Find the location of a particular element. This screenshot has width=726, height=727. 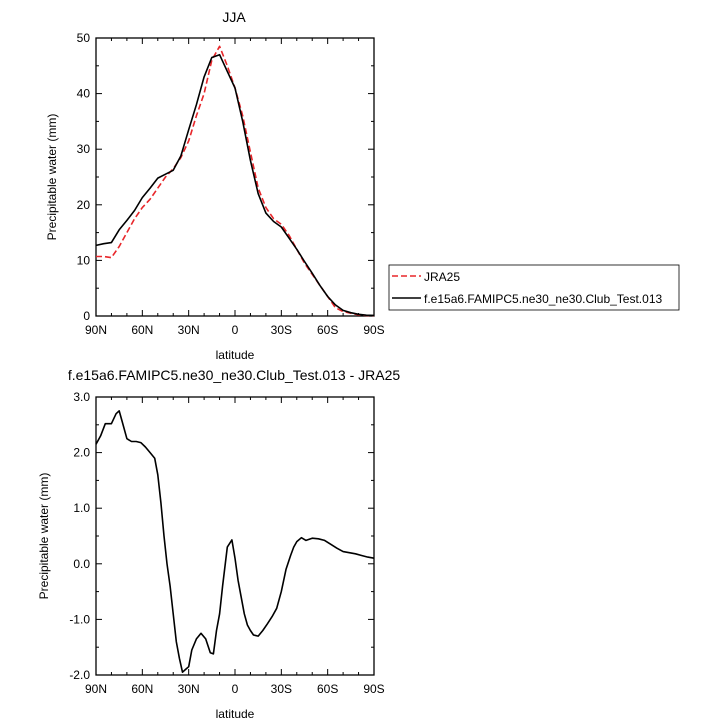

top-x-tick-label: 0 is located at coordinates (235, 330).